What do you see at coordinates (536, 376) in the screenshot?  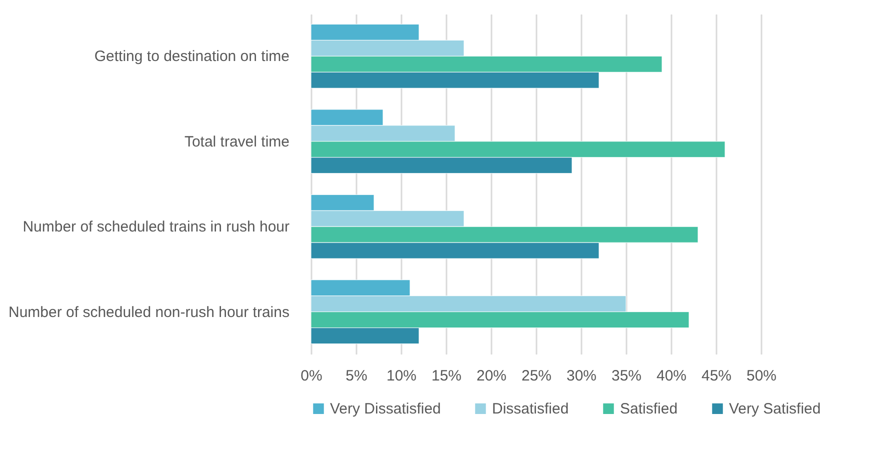 I see `x-tick-label: 25%` at bounding box center [536, 376].